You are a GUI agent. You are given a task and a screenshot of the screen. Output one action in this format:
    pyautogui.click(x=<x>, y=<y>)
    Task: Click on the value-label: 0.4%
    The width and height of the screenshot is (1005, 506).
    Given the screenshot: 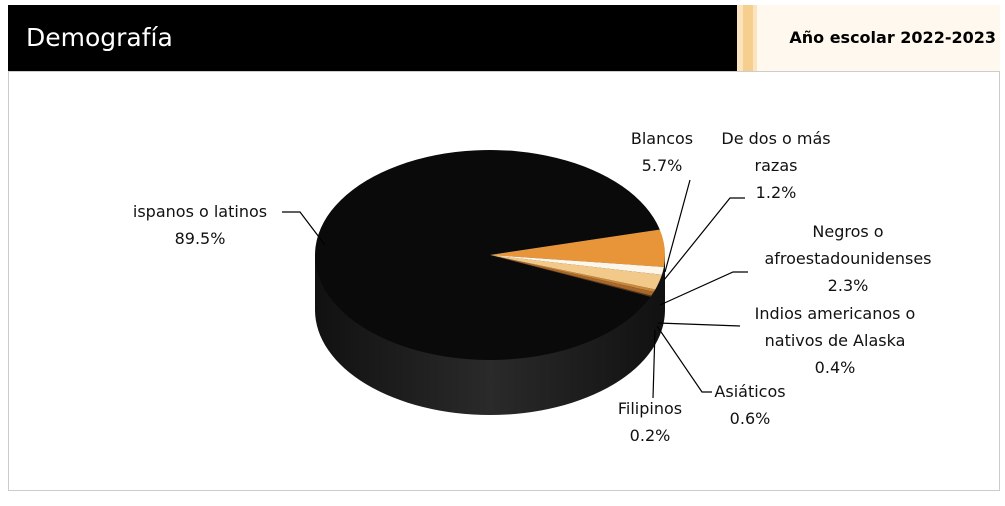 What is the action you would take?
    pyautogui.click(x=835, y=367)
    